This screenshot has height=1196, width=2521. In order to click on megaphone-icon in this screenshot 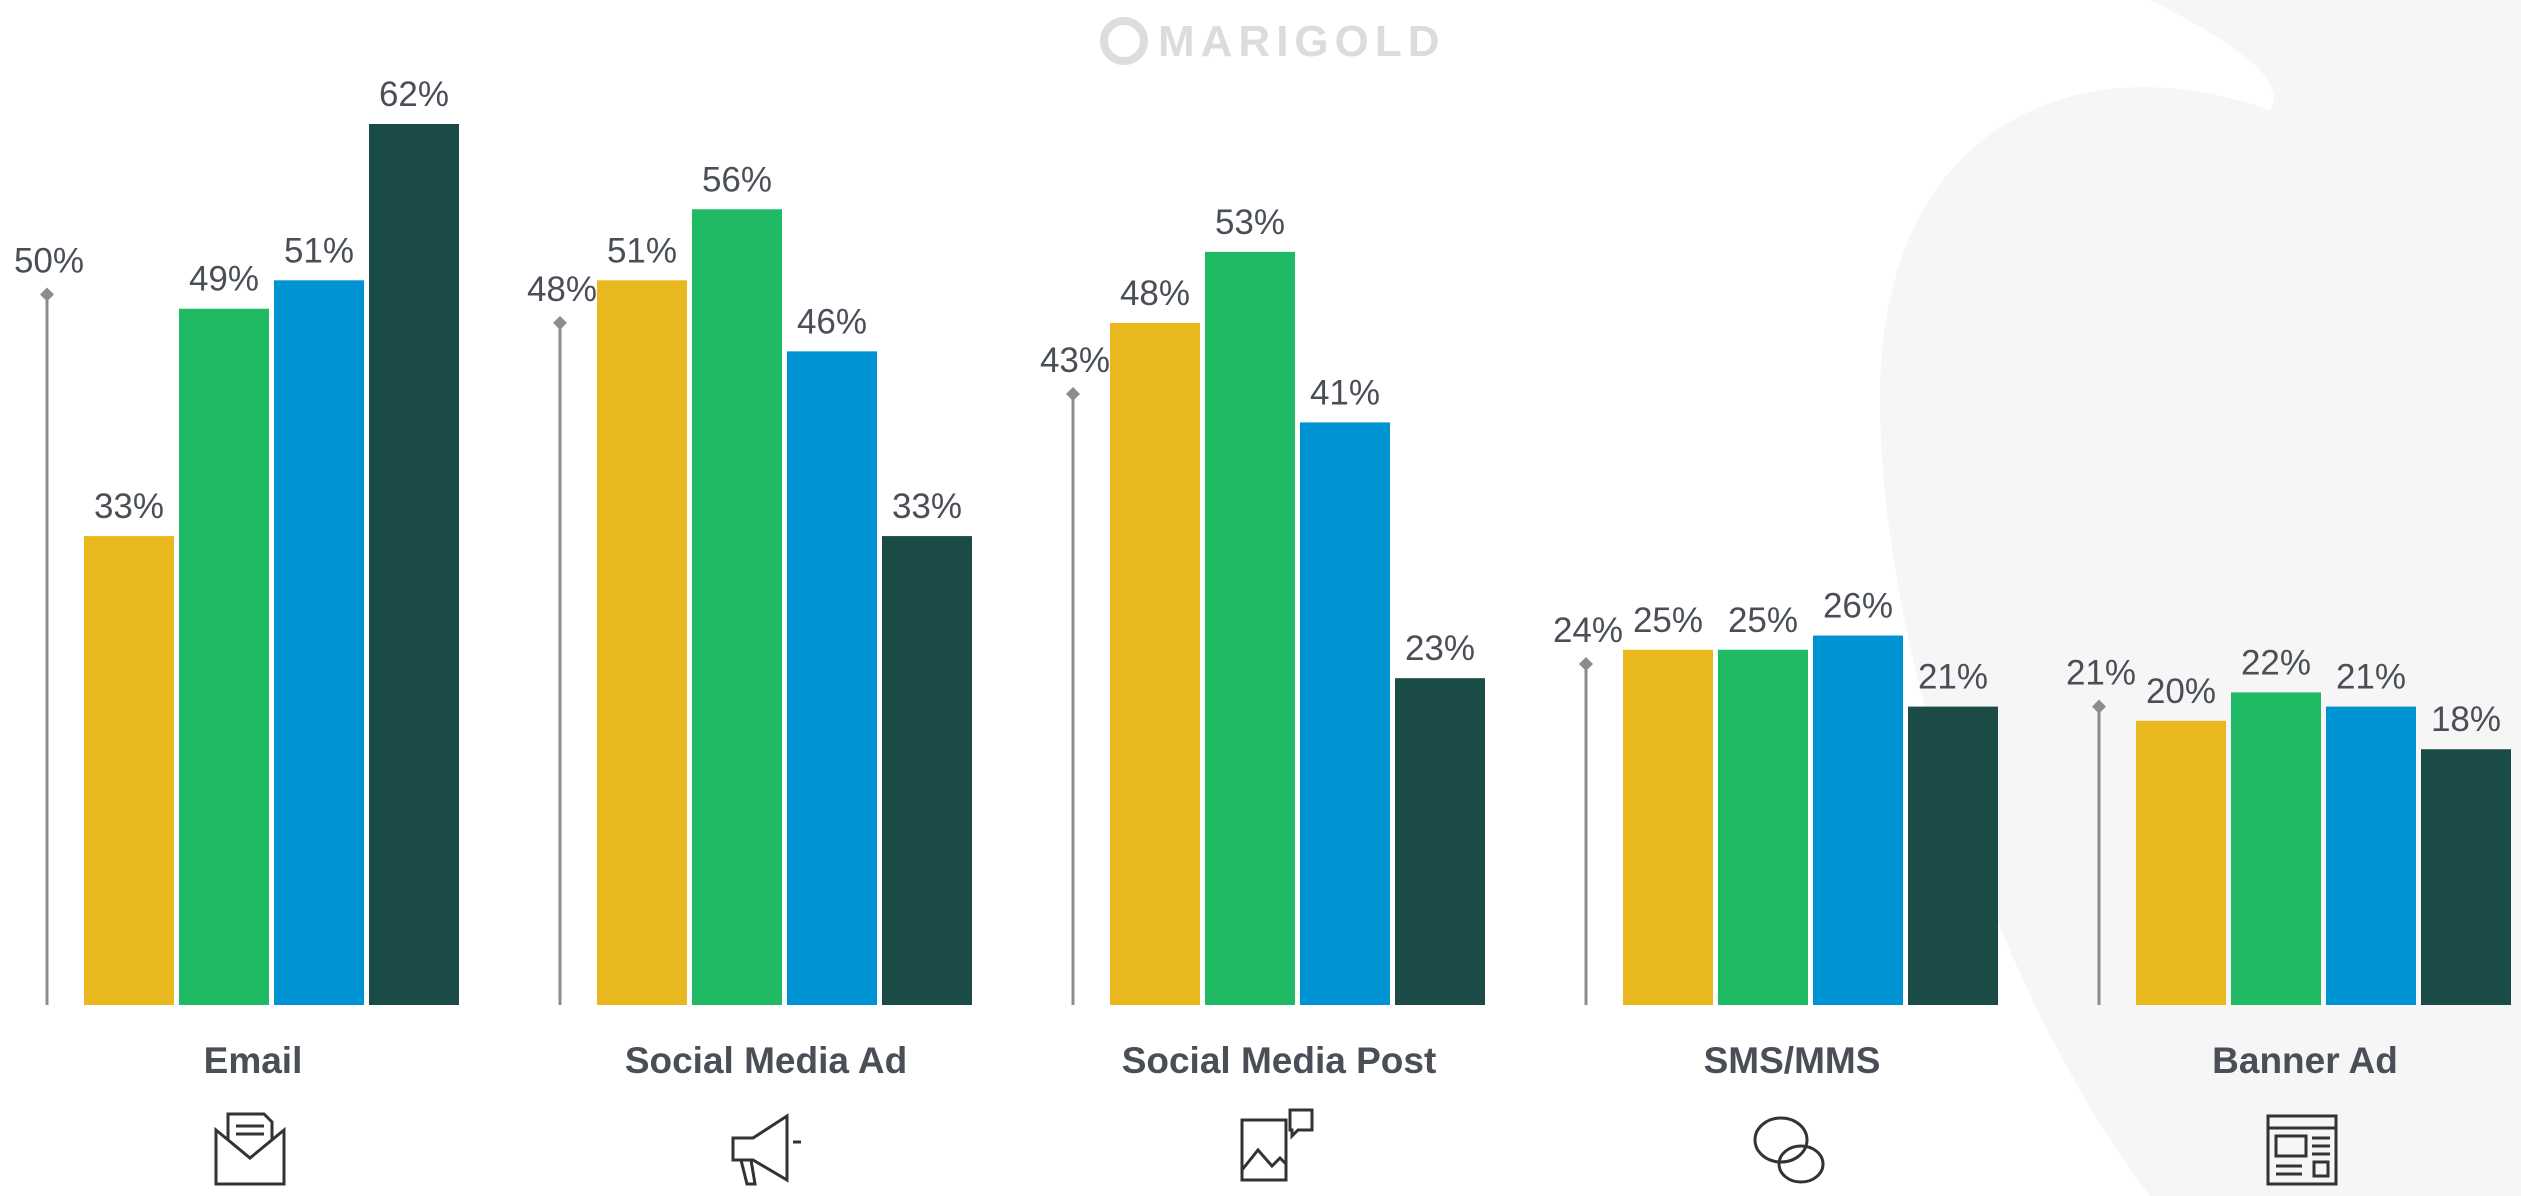, I will do `click(766, 1149)`.